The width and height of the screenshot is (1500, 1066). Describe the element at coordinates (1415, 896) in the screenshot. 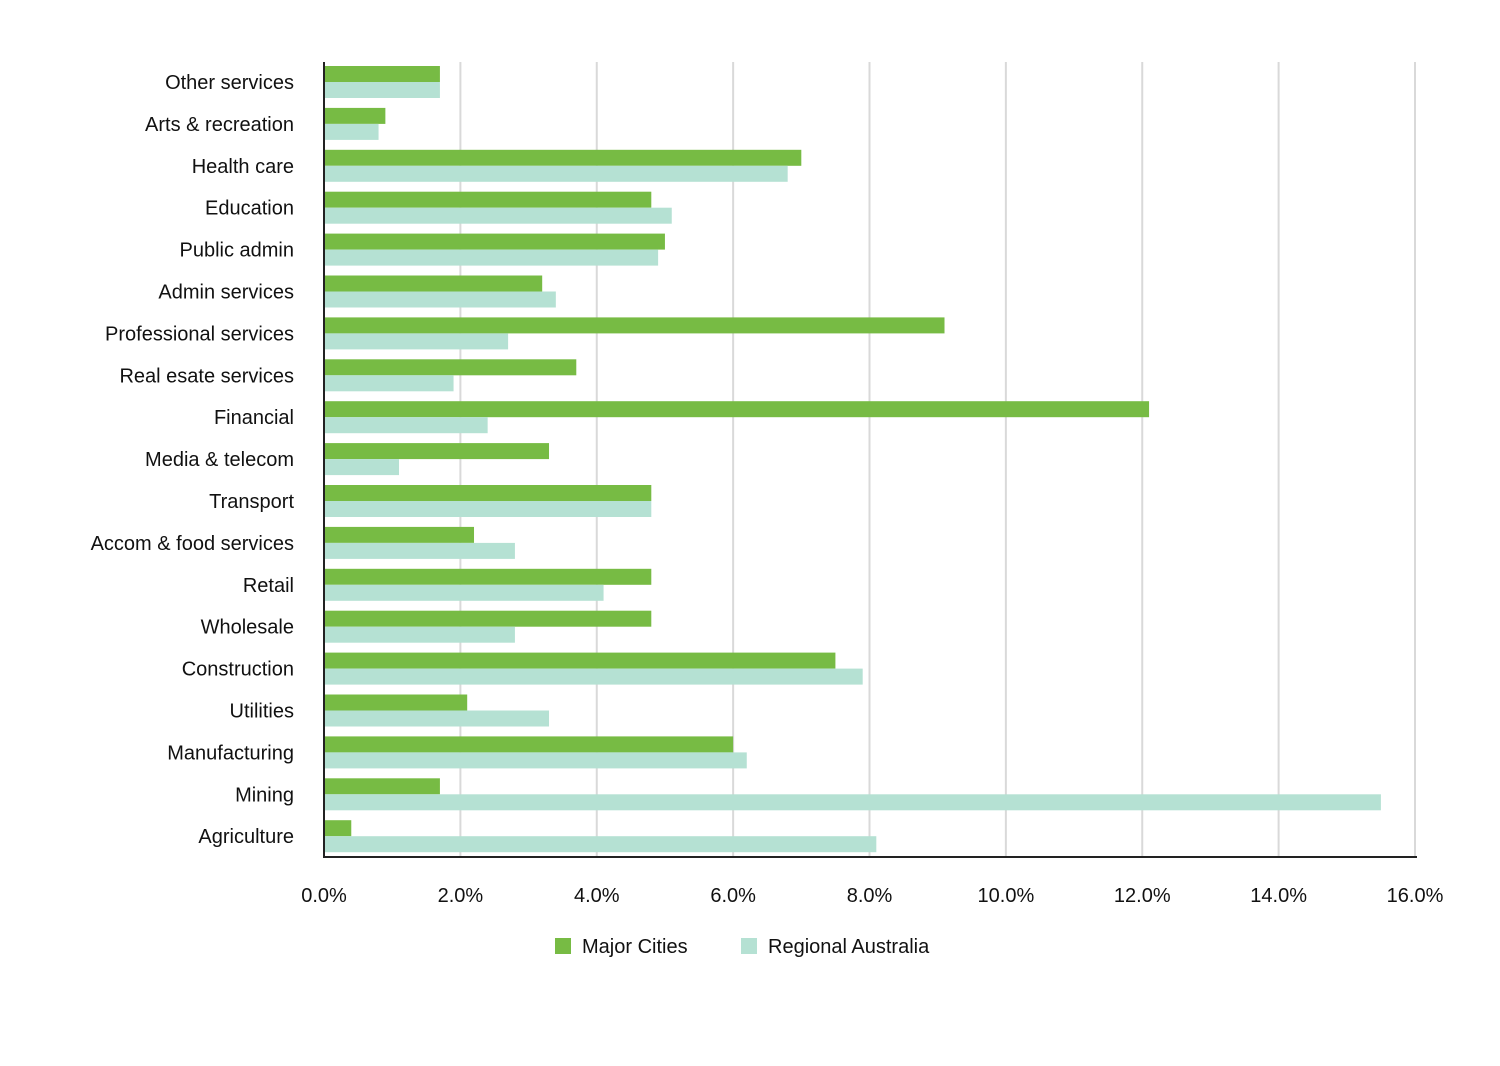

I see `x-tick-label: 16.0%` at that location.